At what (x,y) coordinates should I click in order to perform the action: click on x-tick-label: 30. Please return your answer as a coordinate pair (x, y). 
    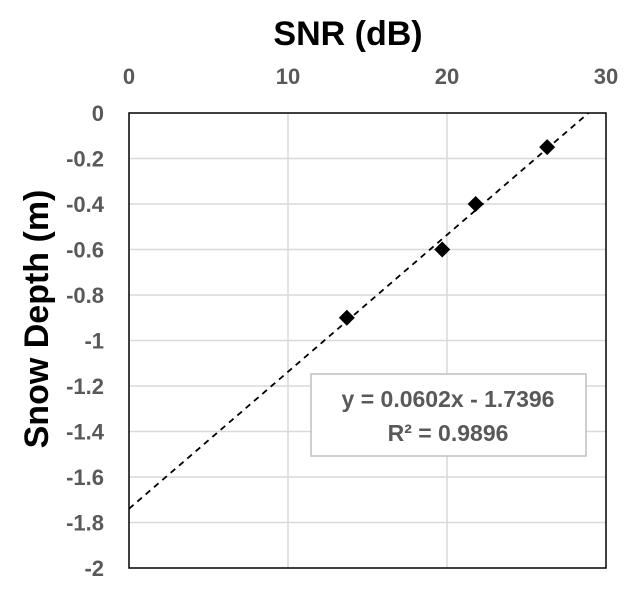
    Looking at the image, I should click on (606, 76).